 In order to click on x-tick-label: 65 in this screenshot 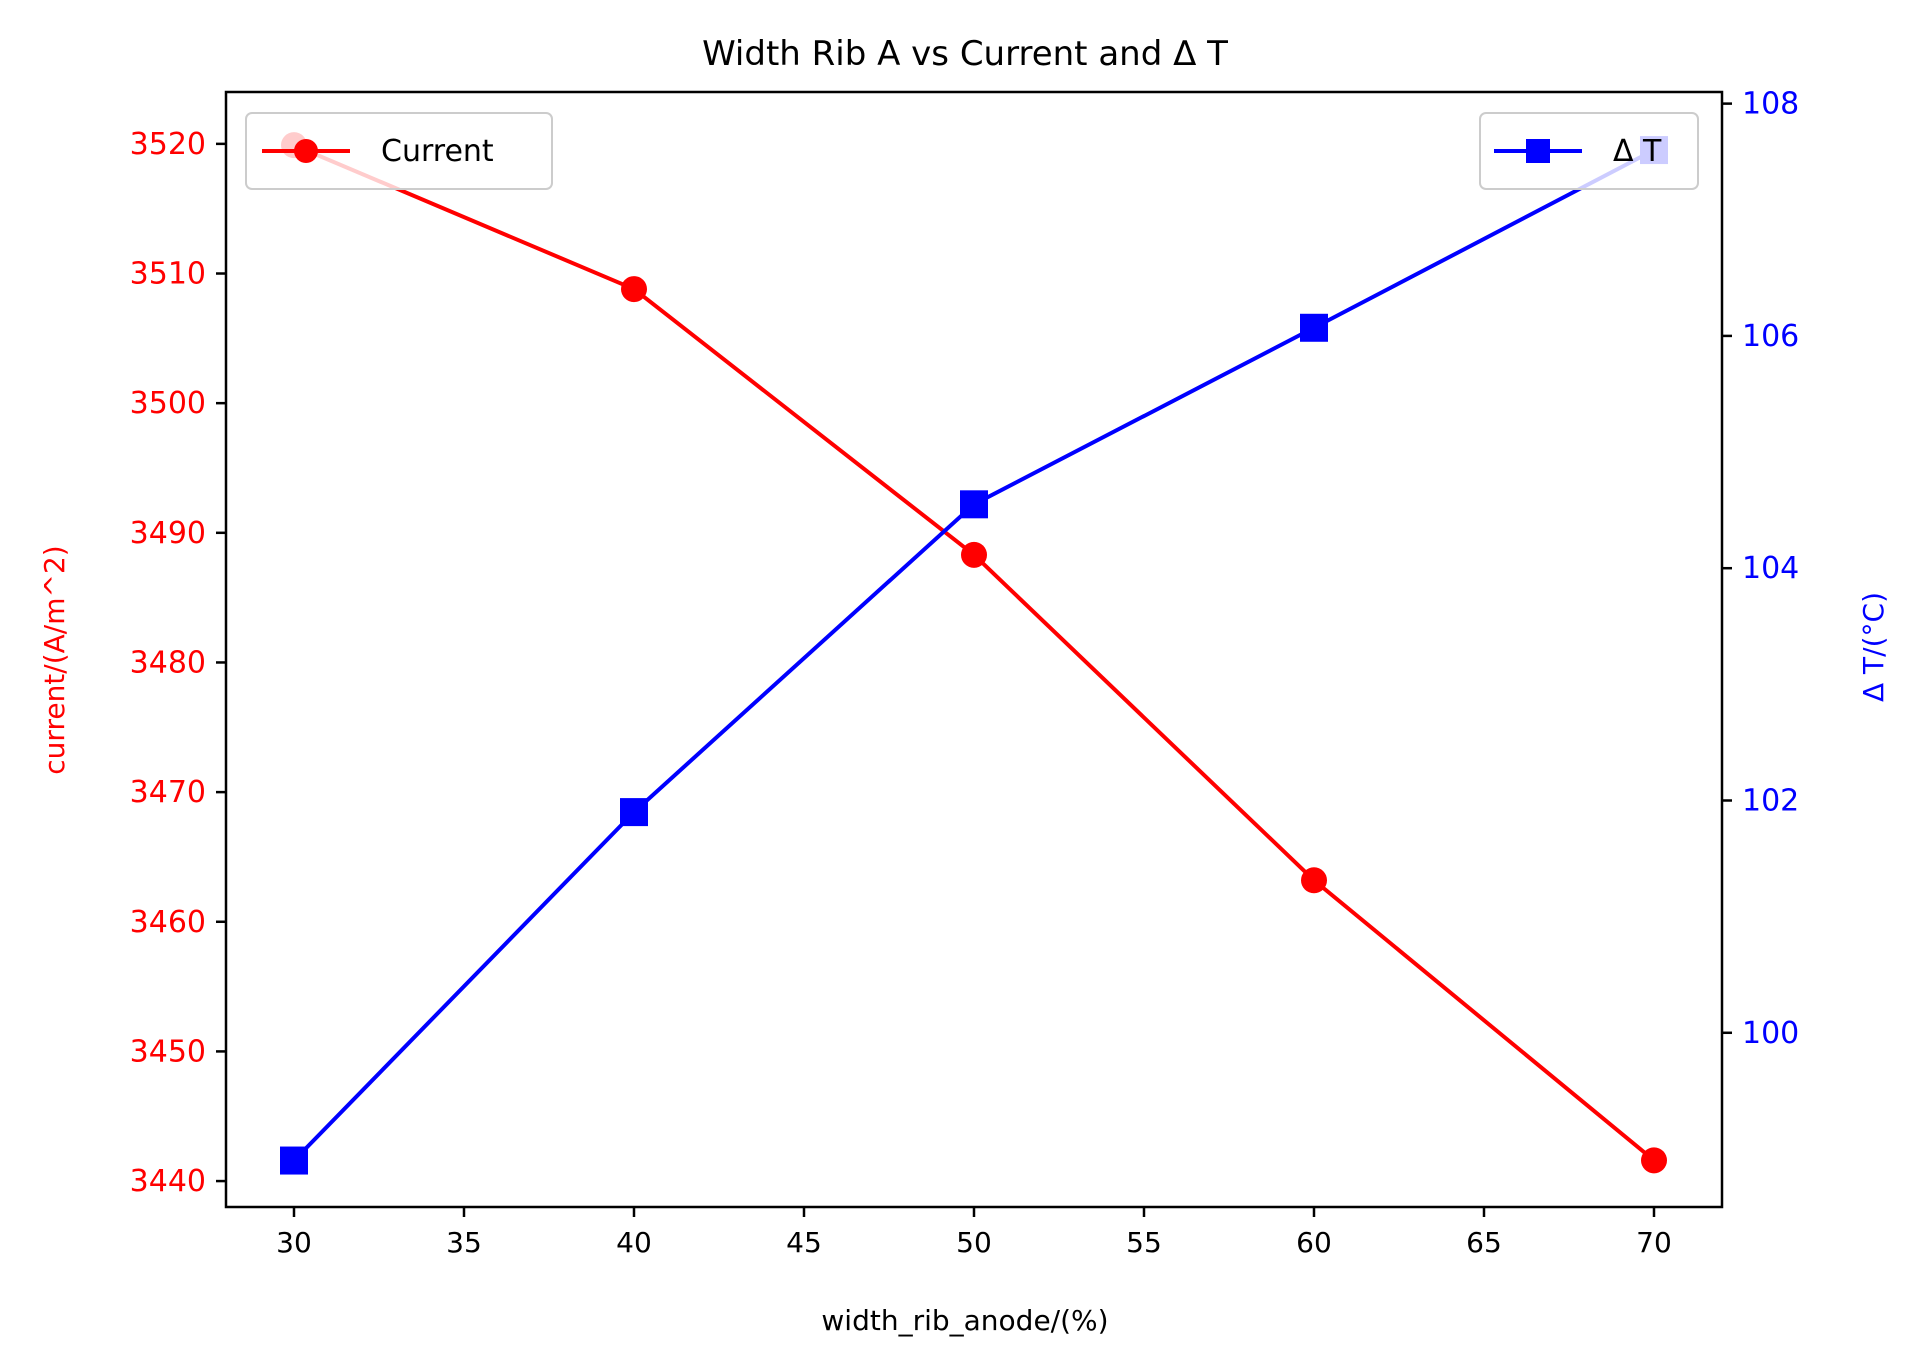, I will do `click(1484, 1242)`.